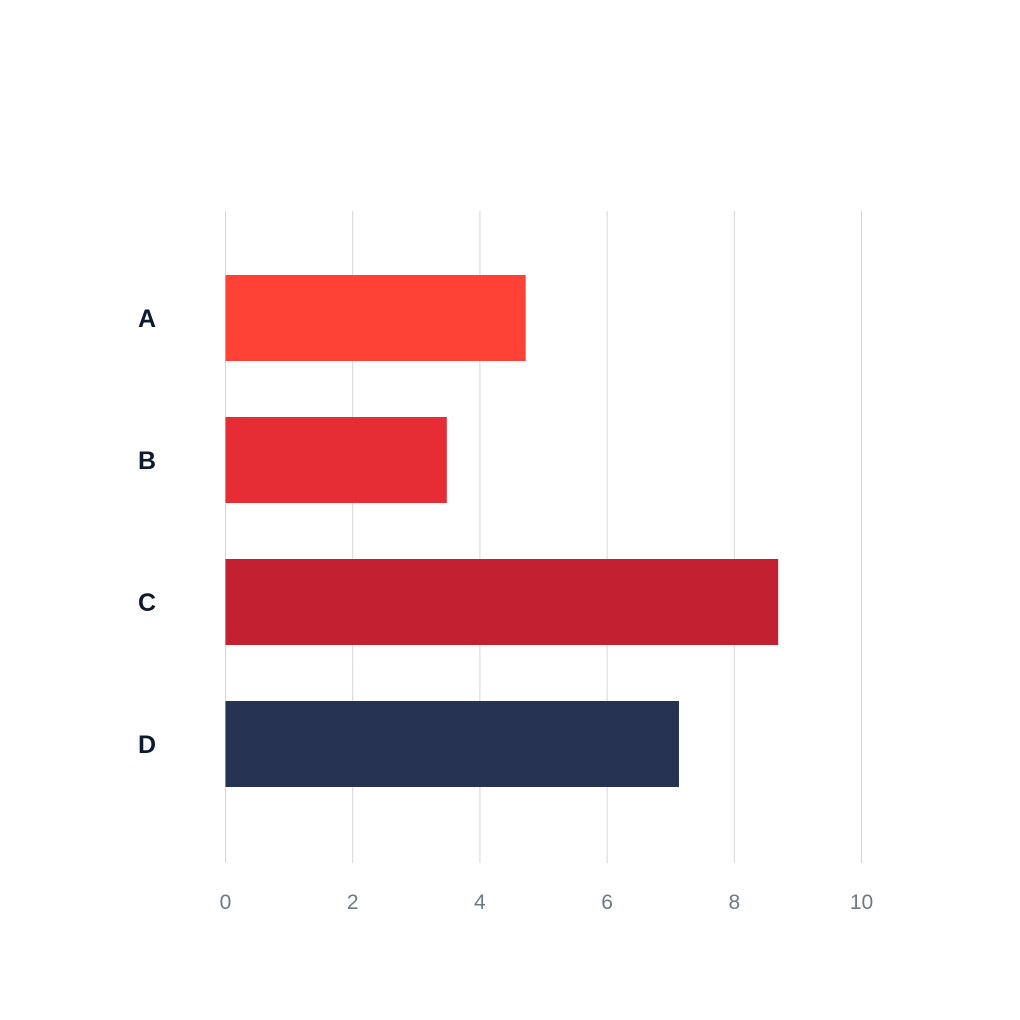 The width and height of the screenshot is (1020, 1020). Describe the element at coordinates (147, 461) in the screenshot. I see `category-label-b: B` at that location.